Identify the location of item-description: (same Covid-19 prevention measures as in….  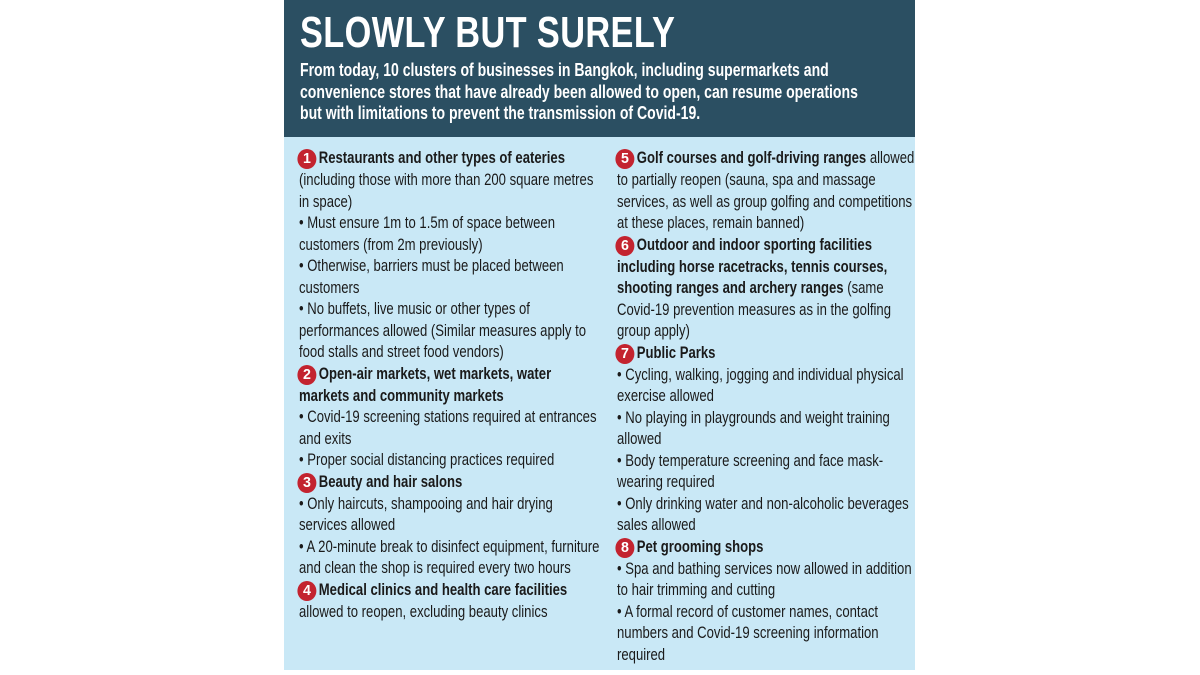
(754, 309).